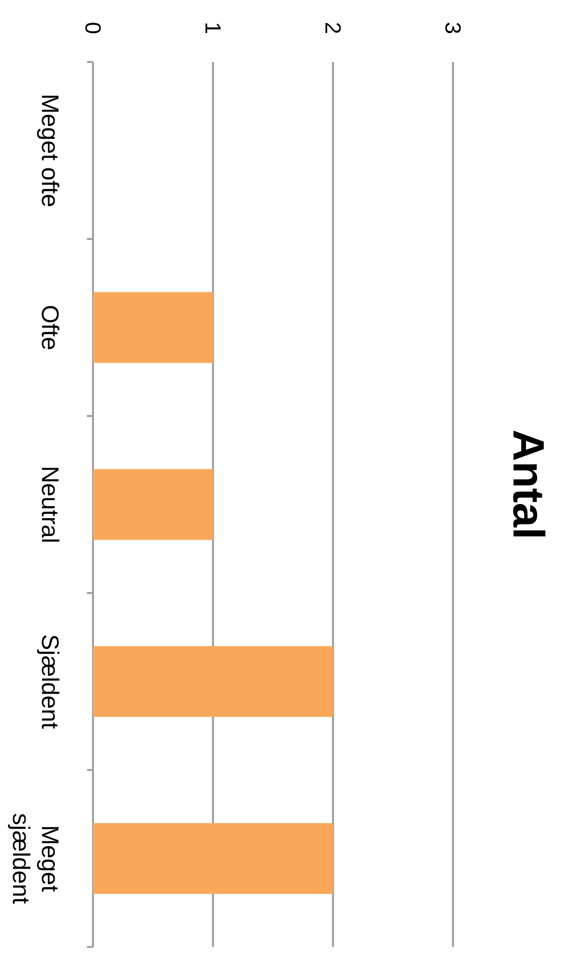 Image resolution: width=561 pixels, height=957 pixels. Describe the element at coordinates (453, 28) in the screenshot. I see `x-tick-label: 3` at that location.